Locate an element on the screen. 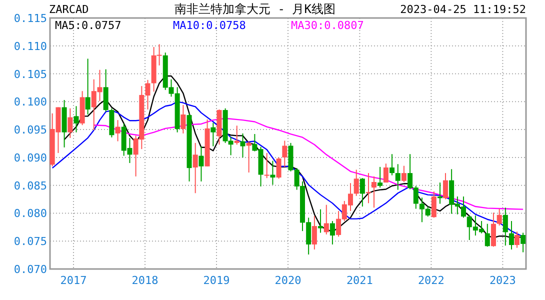 The image size is (545, 300). x-tick-label: 2022 is located at coordinates (431, 280).